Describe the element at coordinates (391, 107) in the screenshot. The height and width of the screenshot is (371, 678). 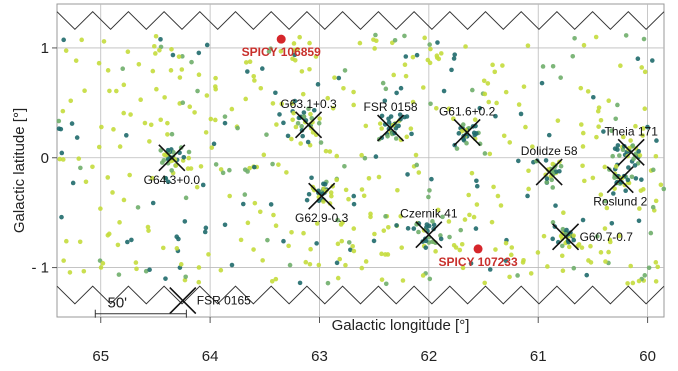
I see `cluster-label: FSR 0158` at that location.